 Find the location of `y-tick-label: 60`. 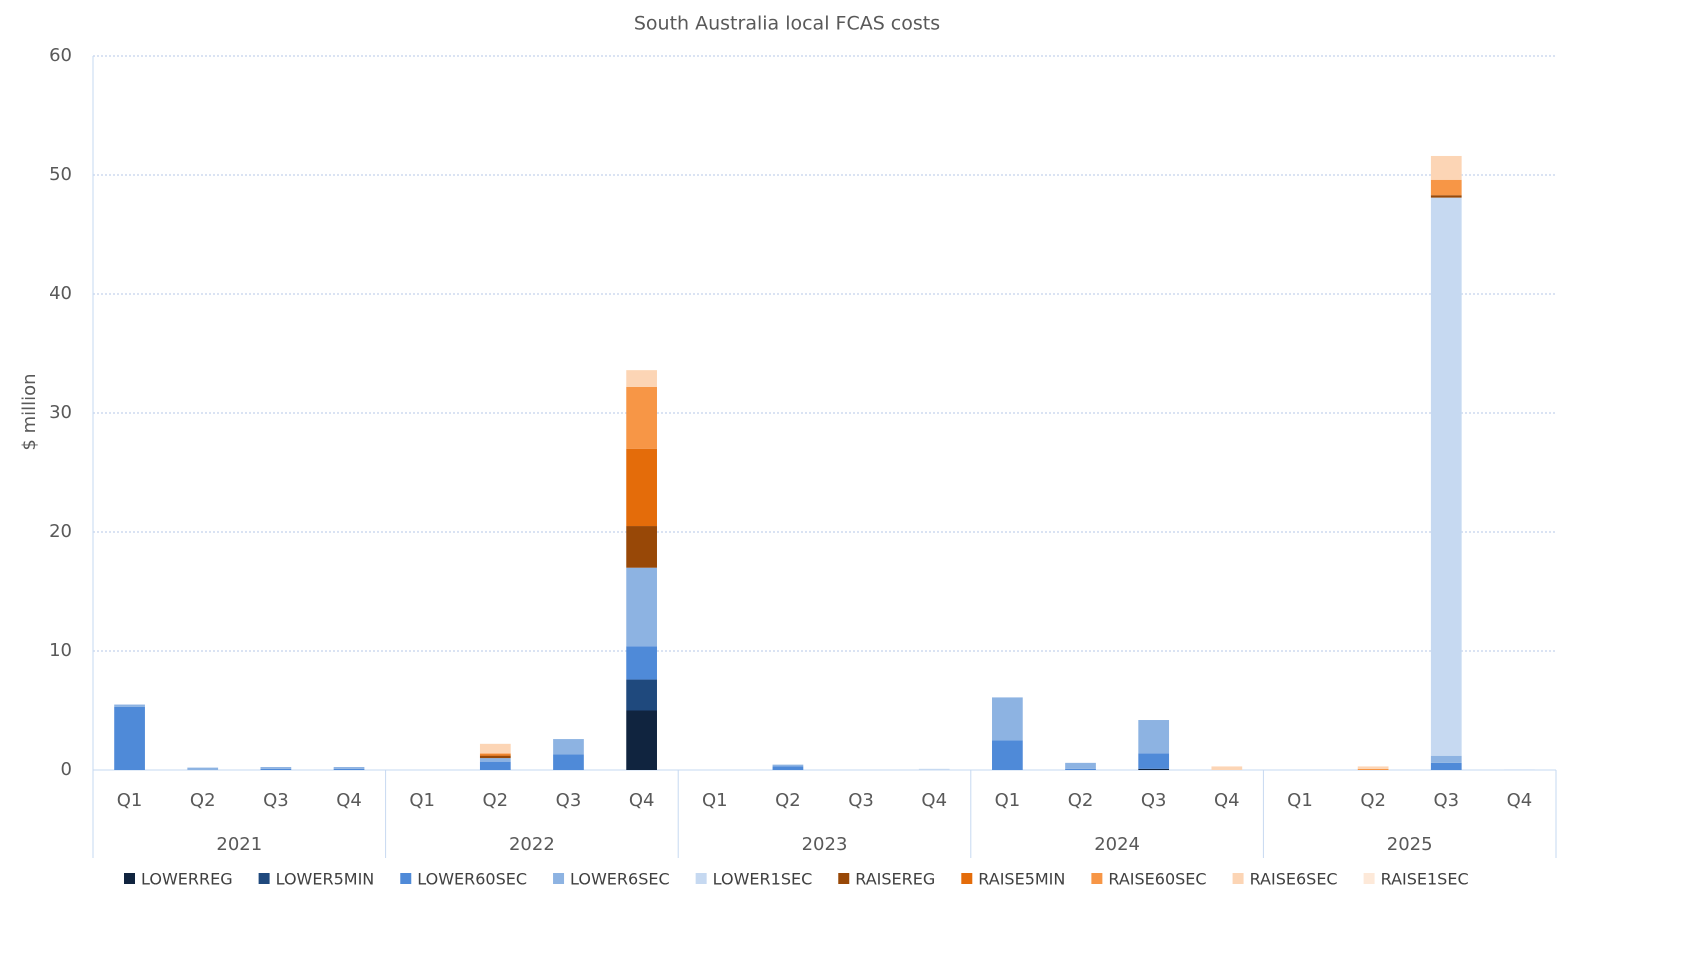

y-tick-label: 60 is located at coordinates (60, 55).